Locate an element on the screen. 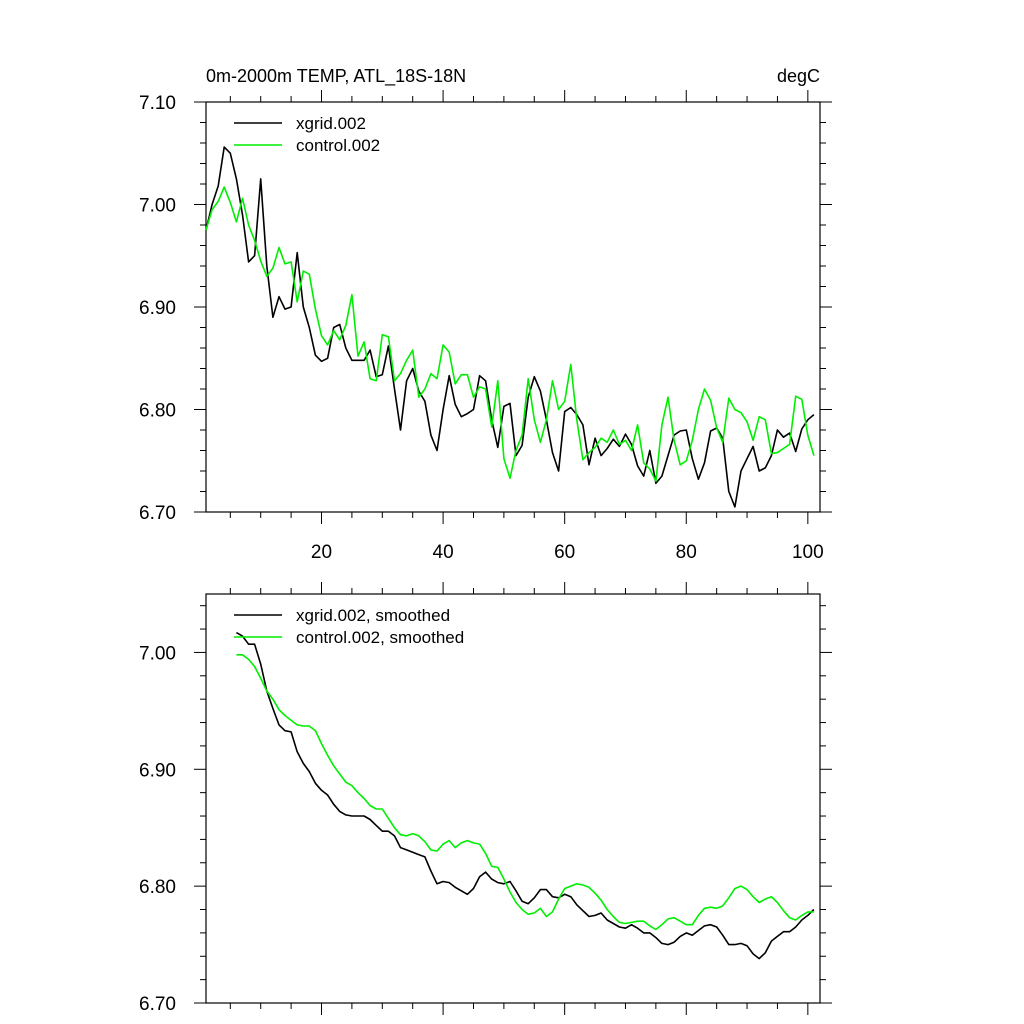  legend-label: xgrid.002, smoothed is located at coordinates (373, 615).